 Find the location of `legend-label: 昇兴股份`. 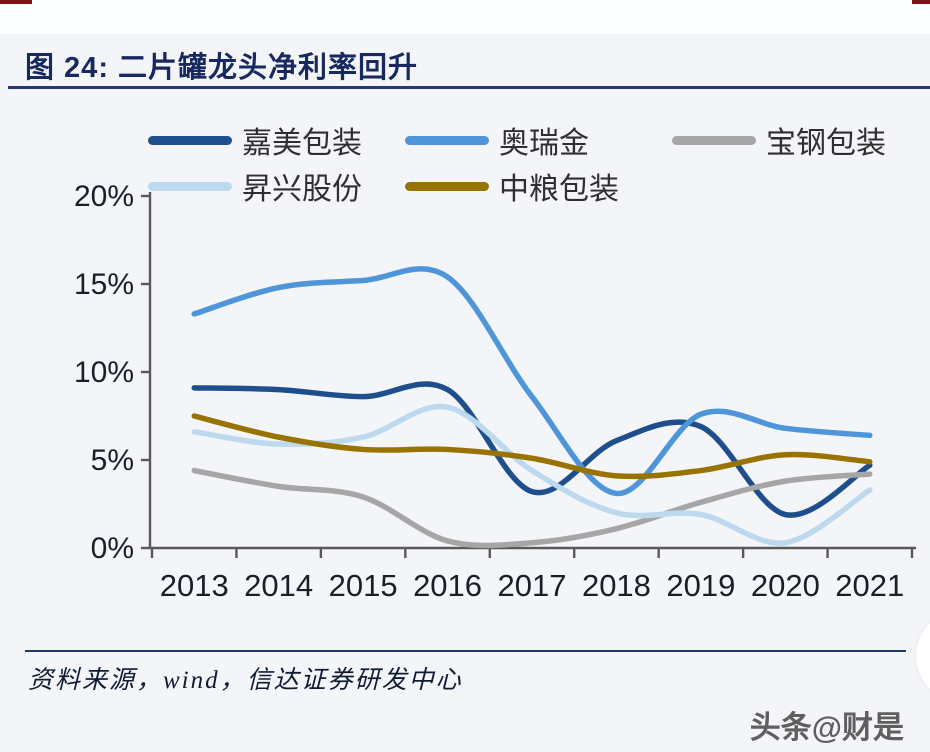

legend-label: 昇兴股份 is located at coordinates (302, 189).